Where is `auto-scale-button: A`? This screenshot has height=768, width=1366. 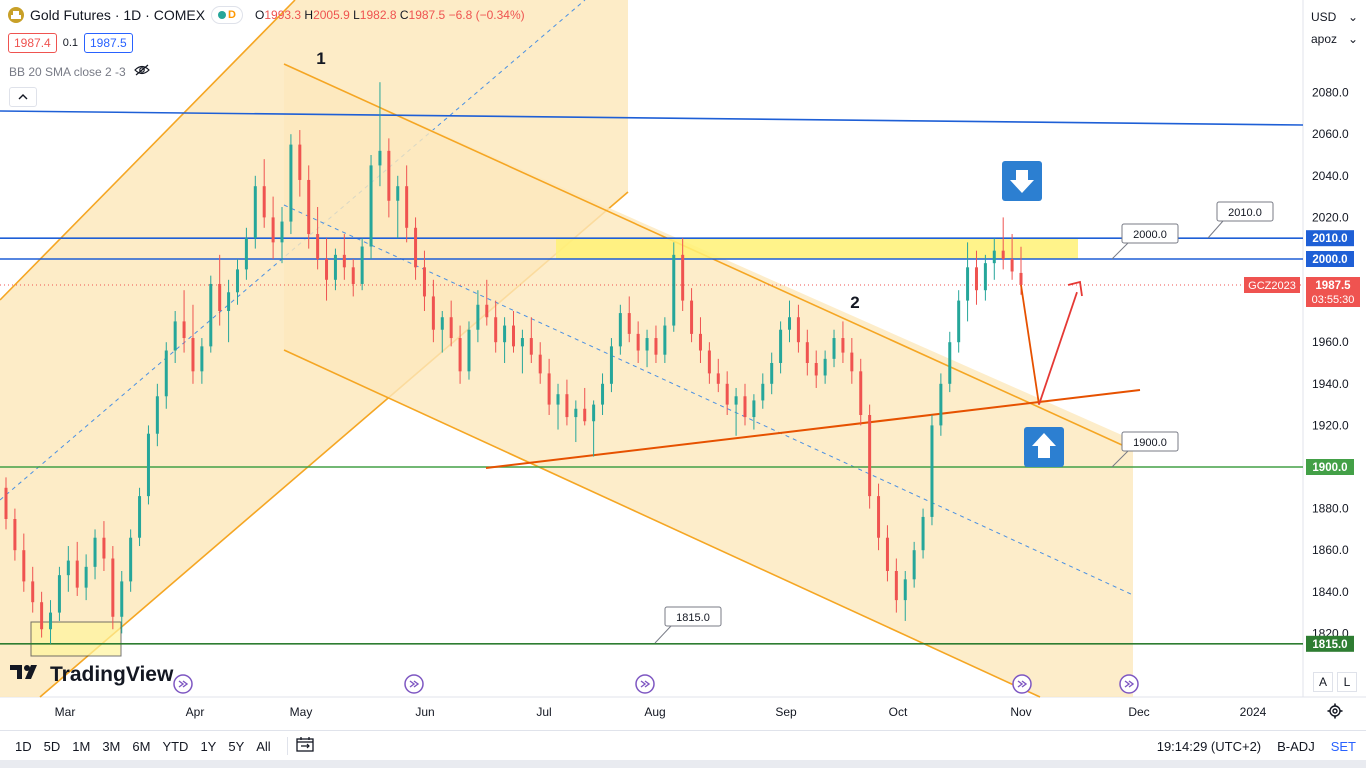
auto-scale-button: A is located at coordinates (1323, 682).